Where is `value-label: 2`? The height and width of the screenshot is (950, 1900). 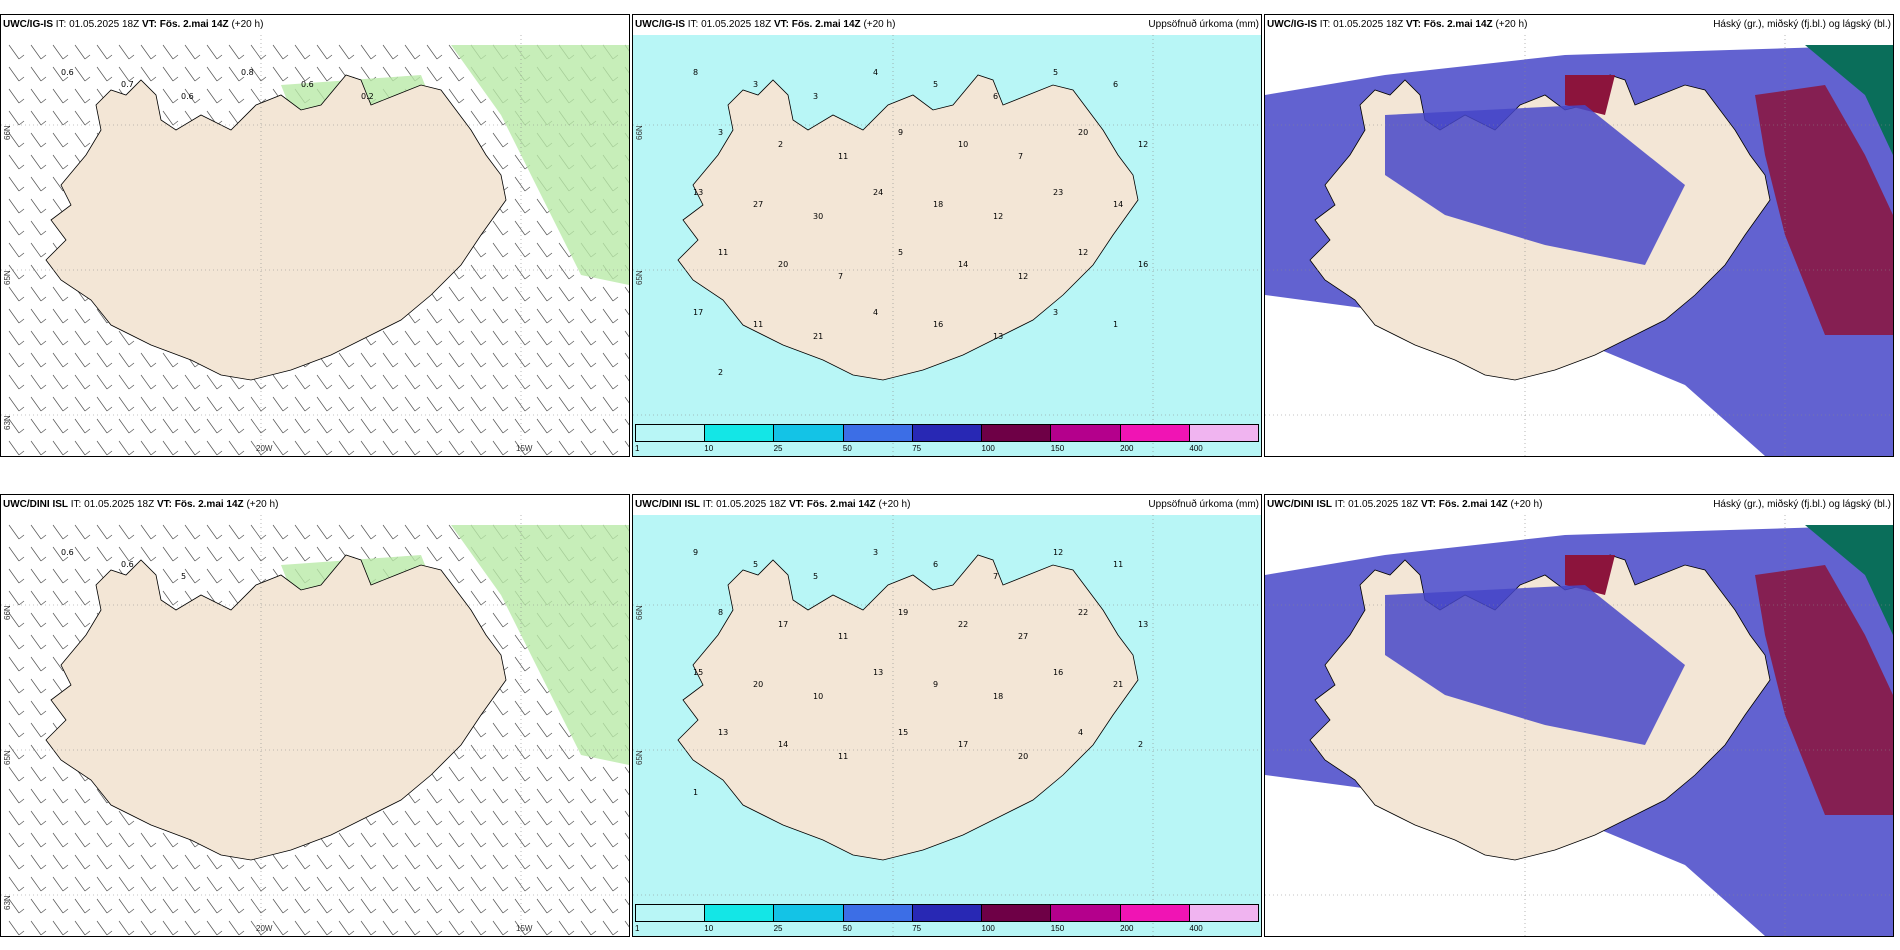 value-label: 2 is located at coordinates (780, 144).